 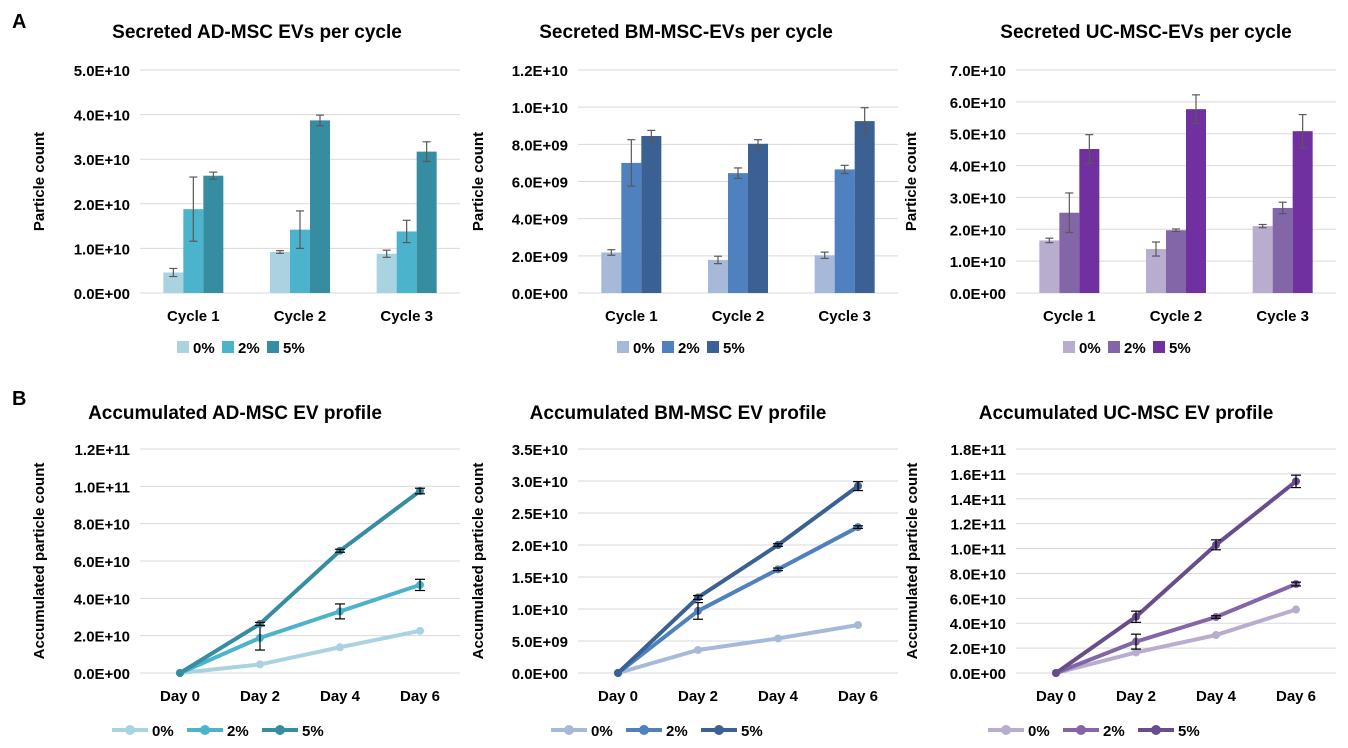 What do you see at coordinates (978, 71) in the screenshot?
I see `y-tick-label: 7.0E+10` at bounding box center [978, 71].